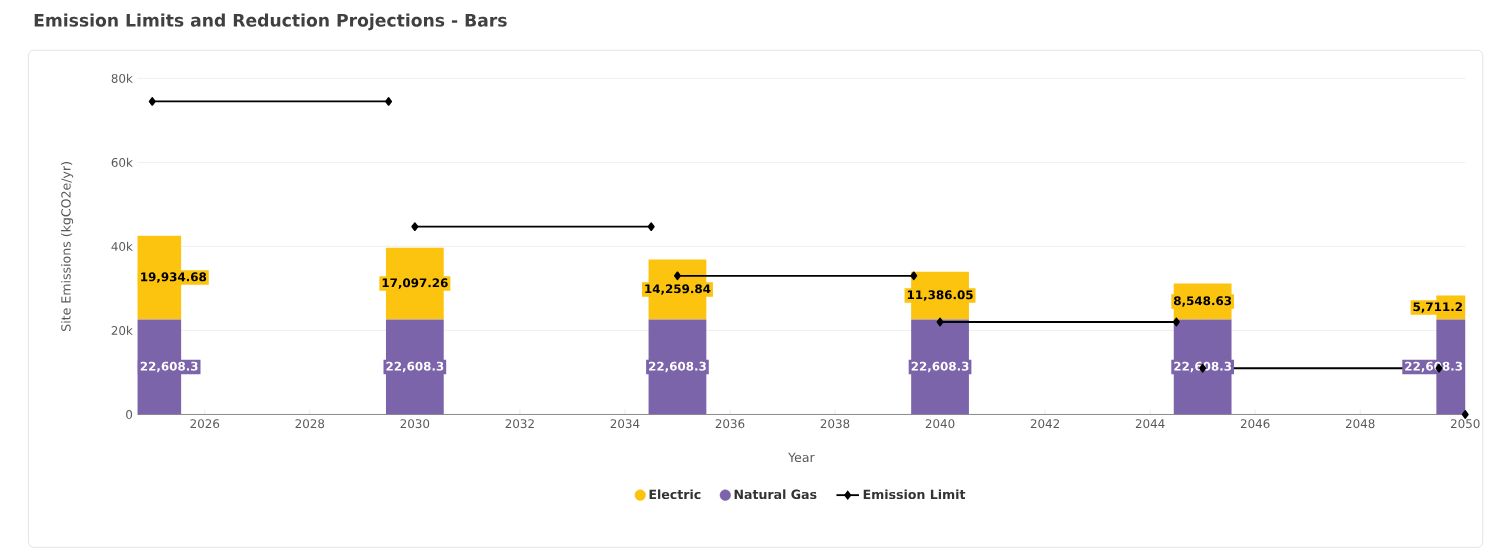 The width and height of the screenshot is (1493, 555). What do you see at coordinates (678, 289) in the screenshot?
I see `data-label: 14,259.84` at bounding box center [678, 289].